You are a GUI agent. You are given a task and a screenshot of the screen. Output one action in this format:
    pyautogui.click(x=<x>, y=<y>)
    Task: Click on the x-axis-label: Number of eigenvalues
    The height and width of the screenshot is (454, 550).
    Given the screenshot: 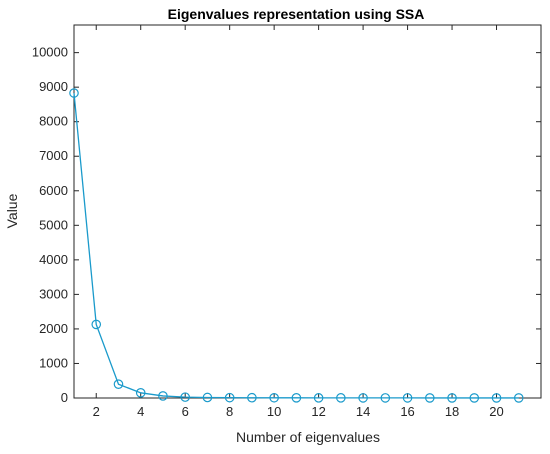 What is the action you would take?
    pyautogui.click(x=308, y=437)
    